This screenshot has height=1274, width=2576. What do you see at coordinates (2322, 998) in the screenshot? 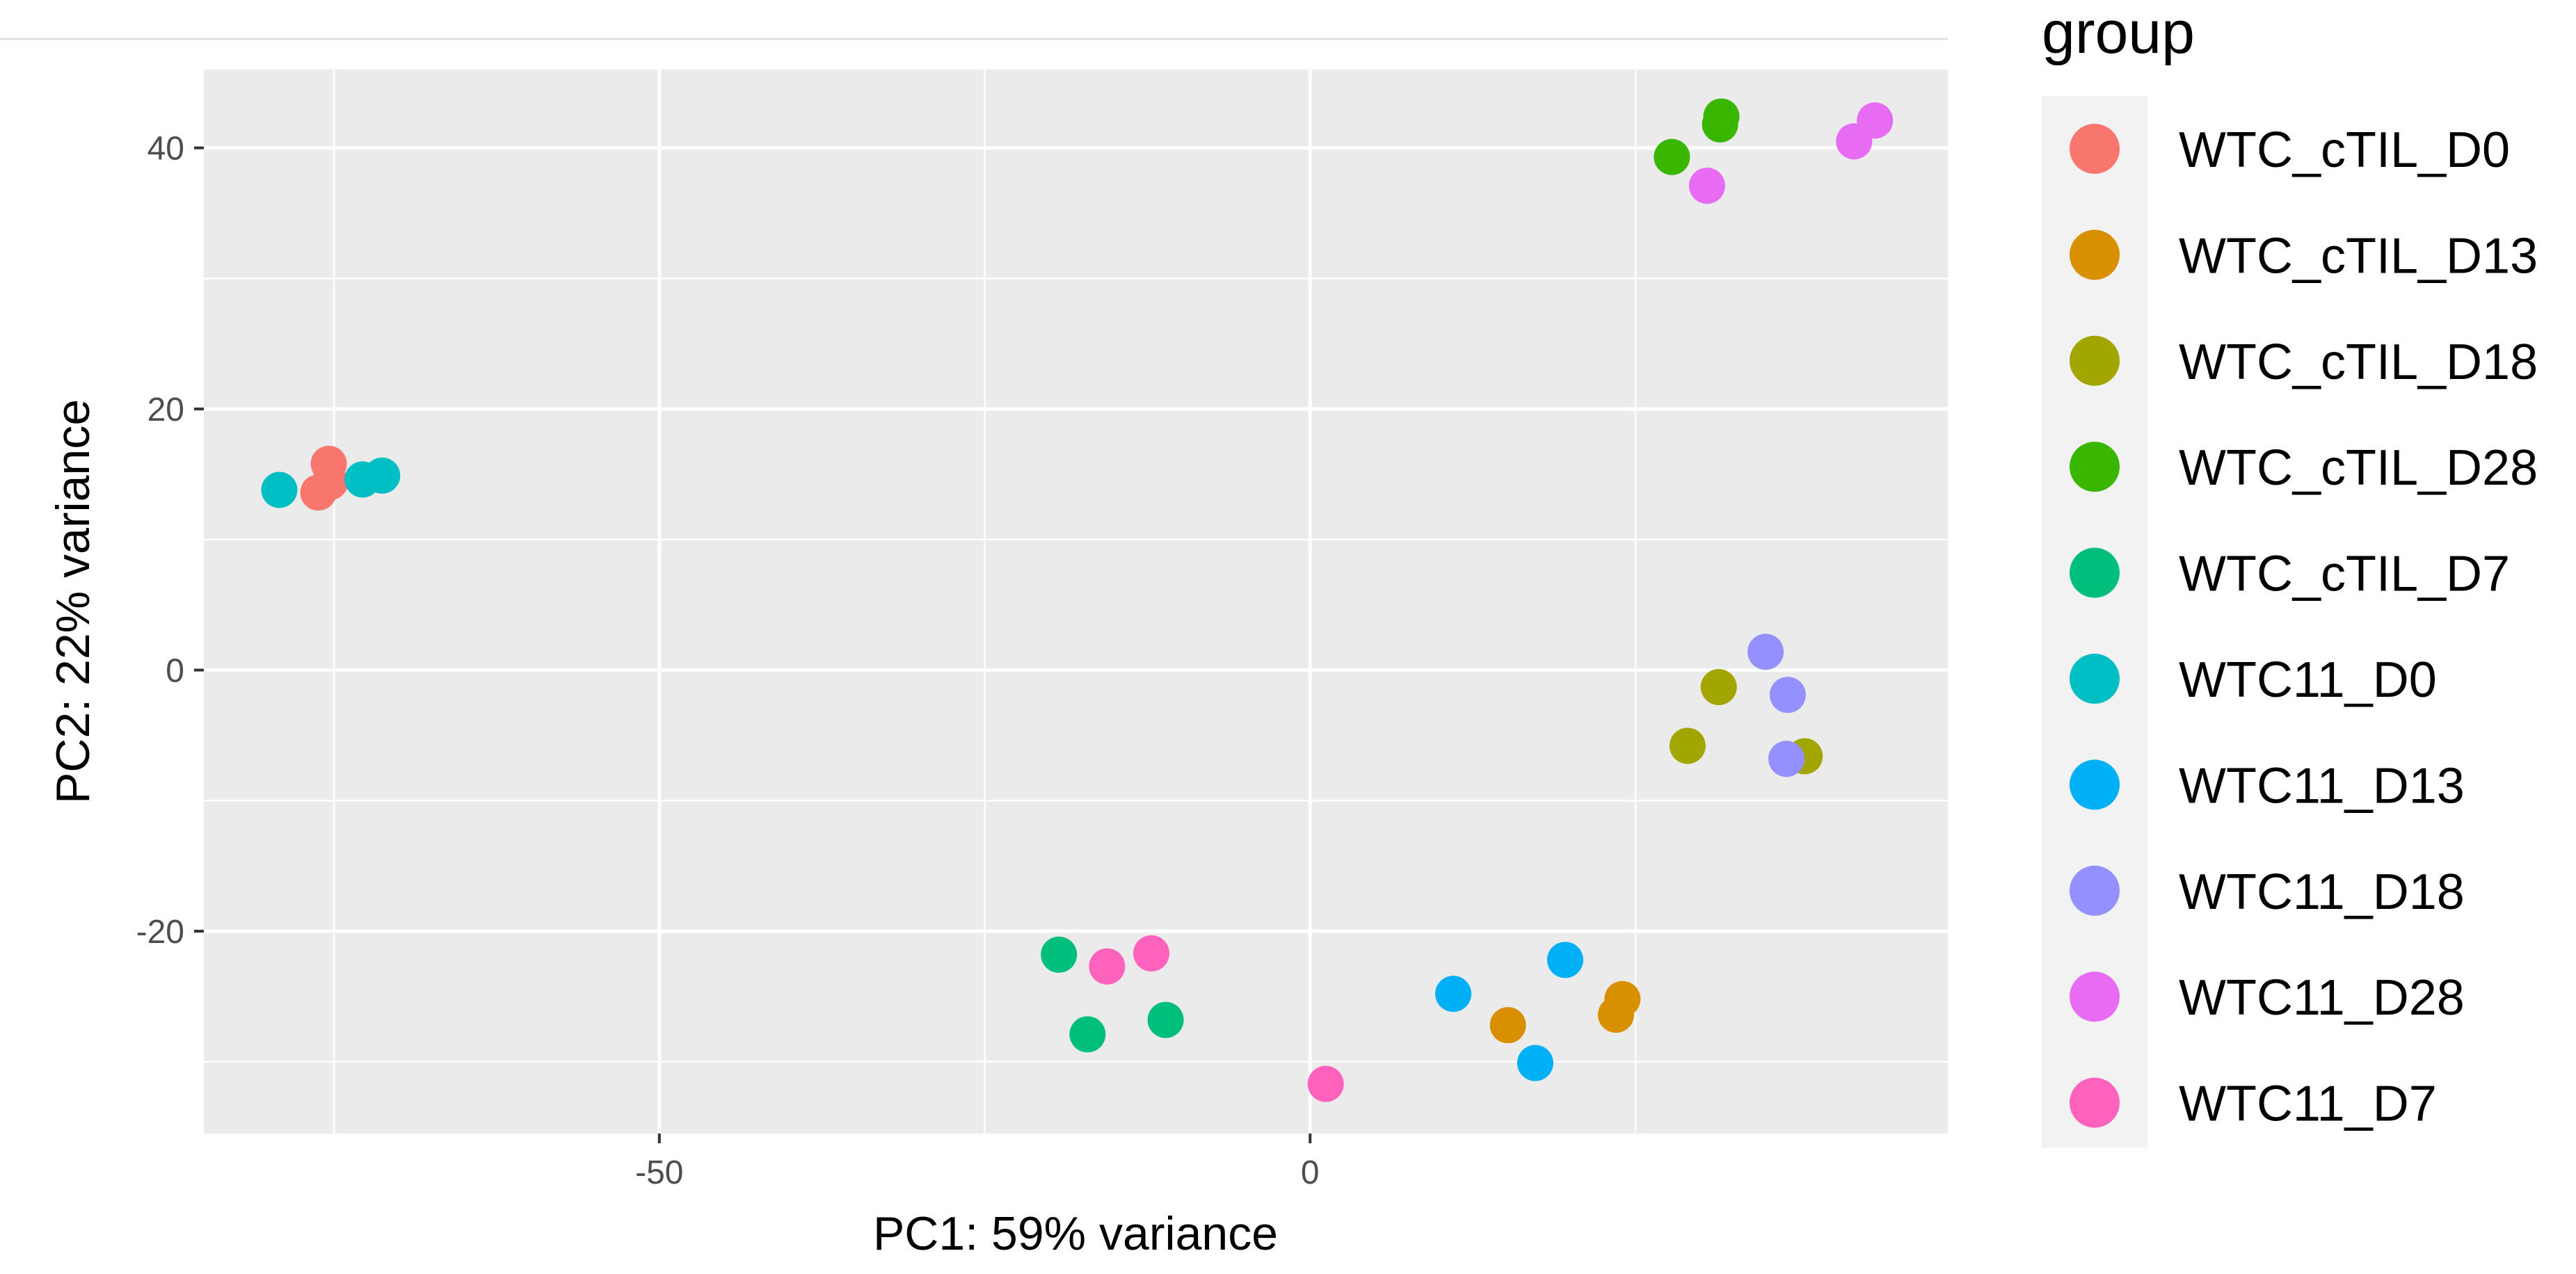
I see `legend-label: WTC11_D28` at bounding box center [2322, 998].